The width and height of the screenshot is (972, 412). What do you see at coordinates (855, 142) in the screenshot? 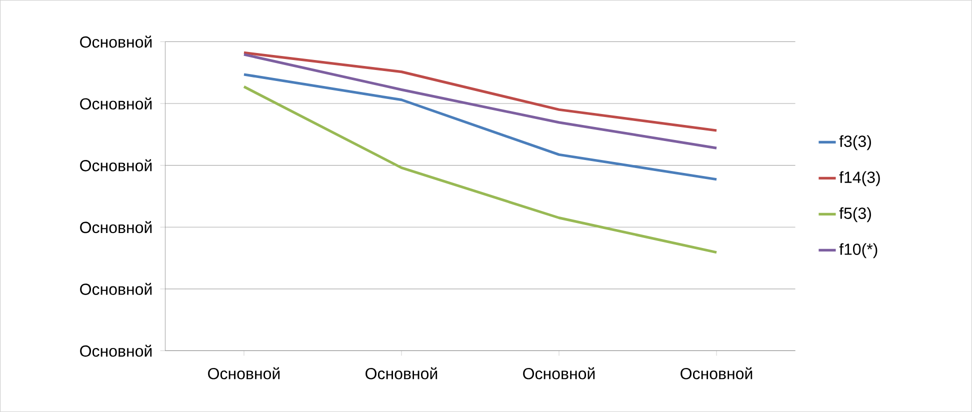
I see `legend-label: f3(3)` at bounding box center [855, 142].